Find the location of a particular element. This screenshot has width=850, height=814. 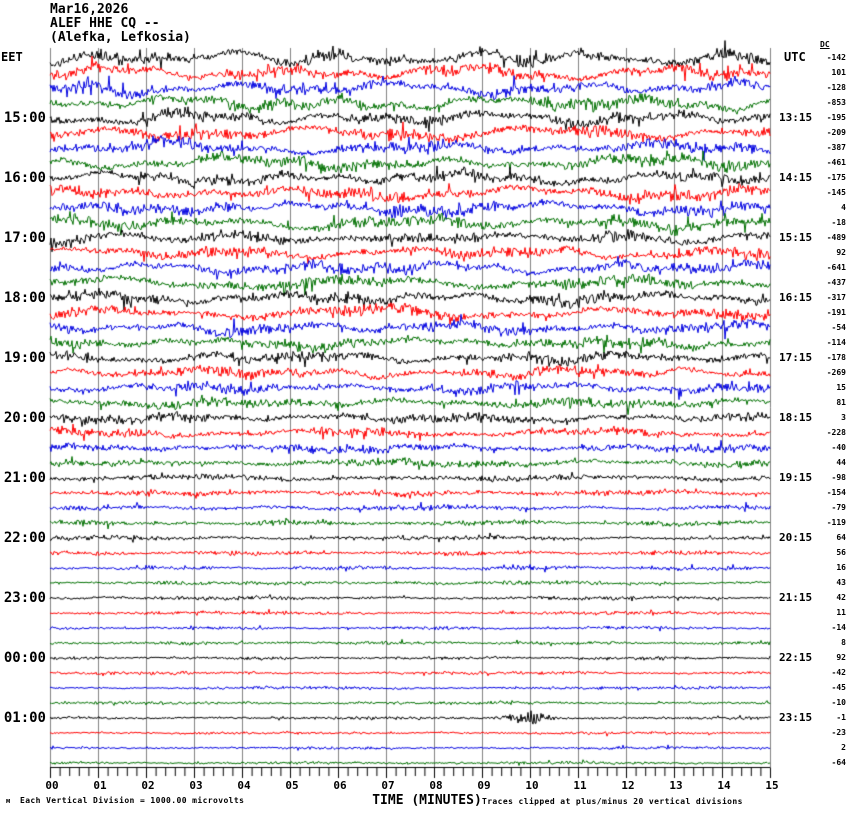

hour-label-utc: 22:15 is located at coordinates (796, 657).